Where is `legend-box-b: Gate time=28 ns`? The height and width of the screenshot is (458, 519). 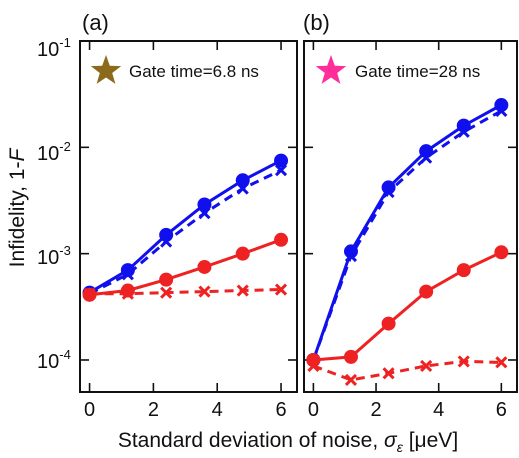 legend-box-b: Gate time=28 ns is located at coordinates (397, 69).